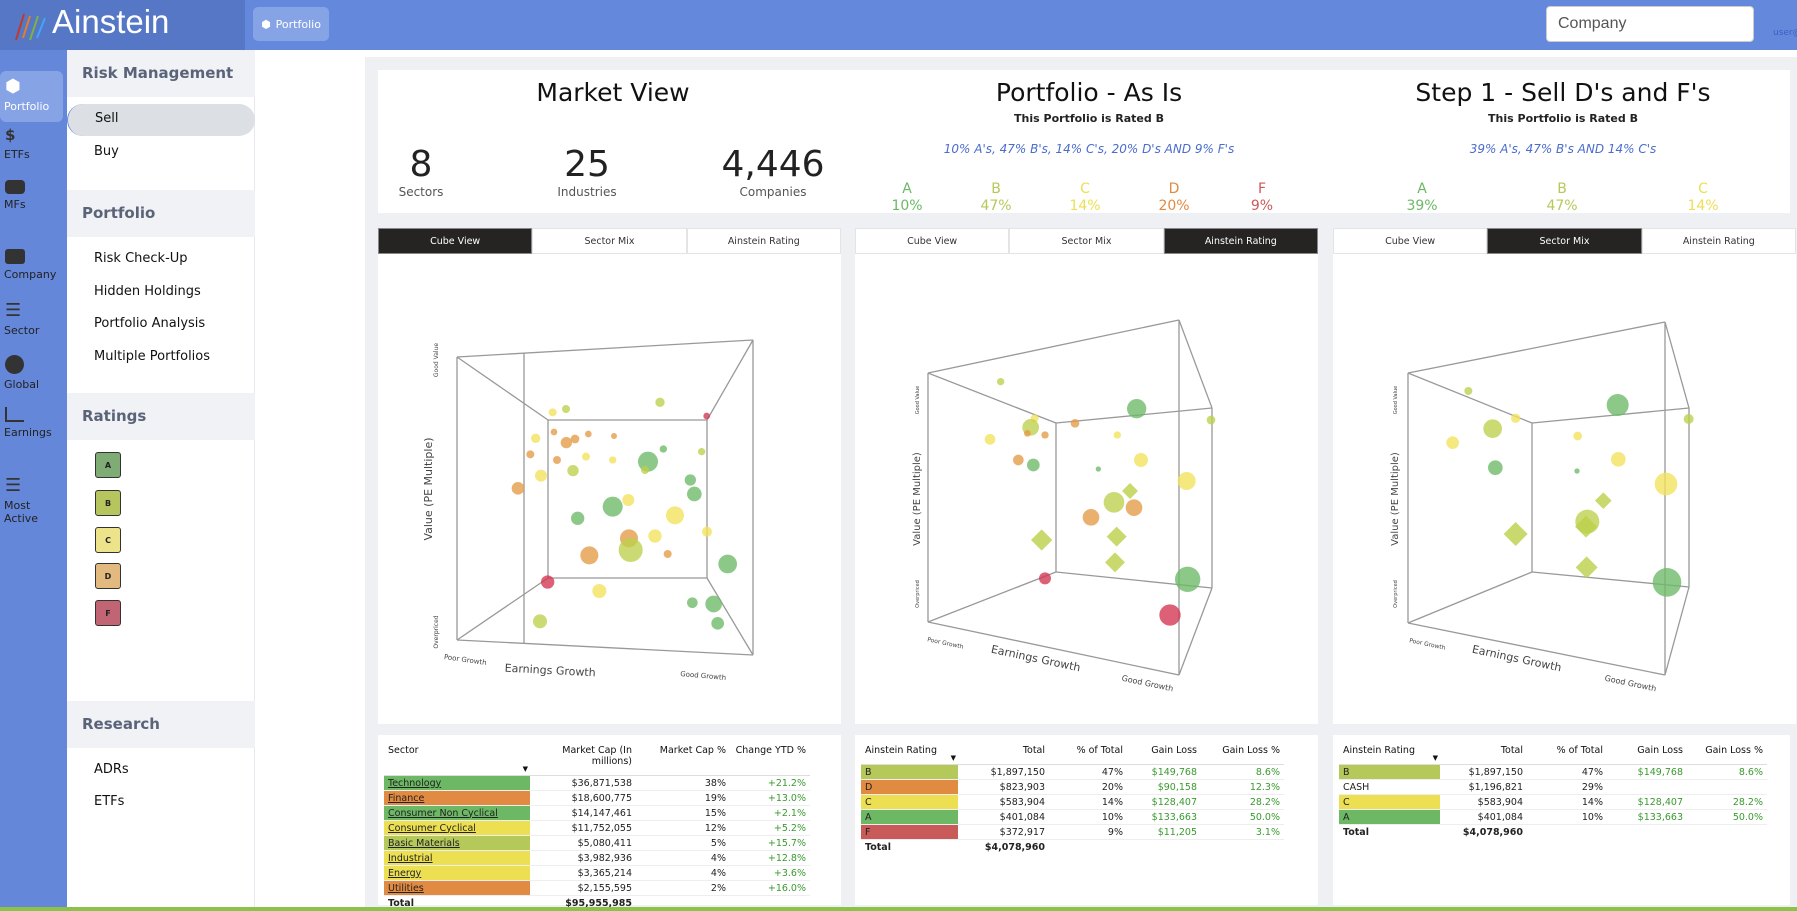  What do you see at coordinates (457, 858) in the screenshot?
I see `table-cell: Industrial` at bounding box center [457, 858].